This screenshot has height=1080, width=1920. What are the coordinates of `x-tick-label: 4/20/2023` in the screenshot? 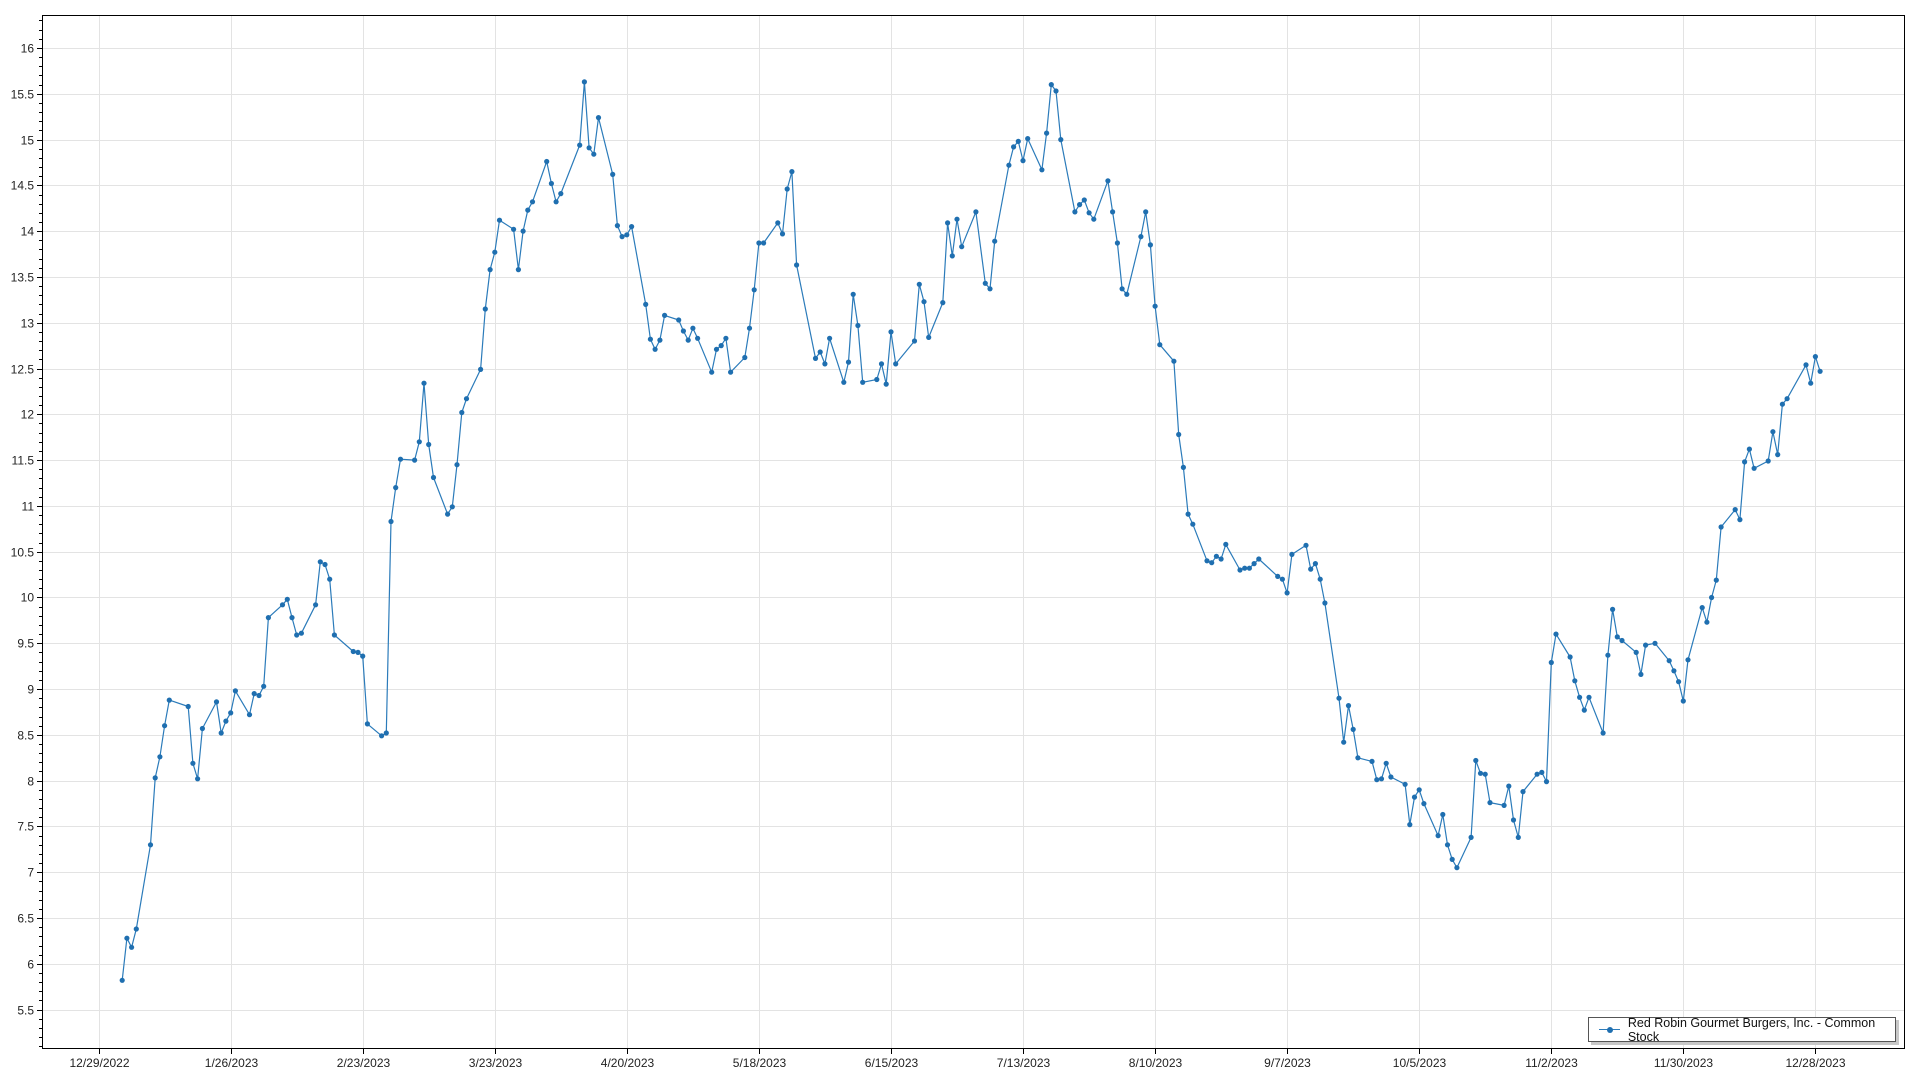 It's located at (628, 1063).